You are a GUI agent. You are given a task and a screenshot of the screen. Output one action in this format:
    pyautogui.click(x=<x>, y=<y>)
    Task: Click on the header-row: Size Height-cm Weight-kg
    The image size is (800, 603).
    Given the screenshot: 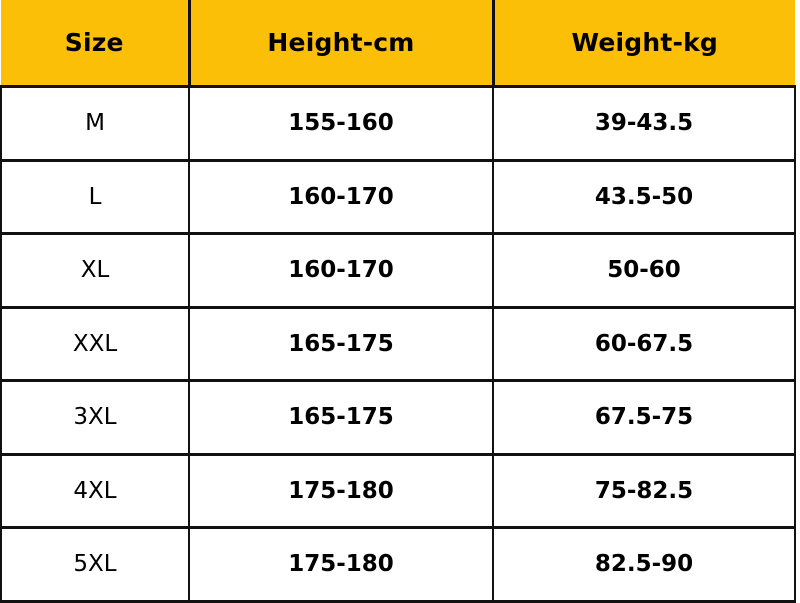 What is the action you would take?
    pyautogui.click(x=398, y=44)
    